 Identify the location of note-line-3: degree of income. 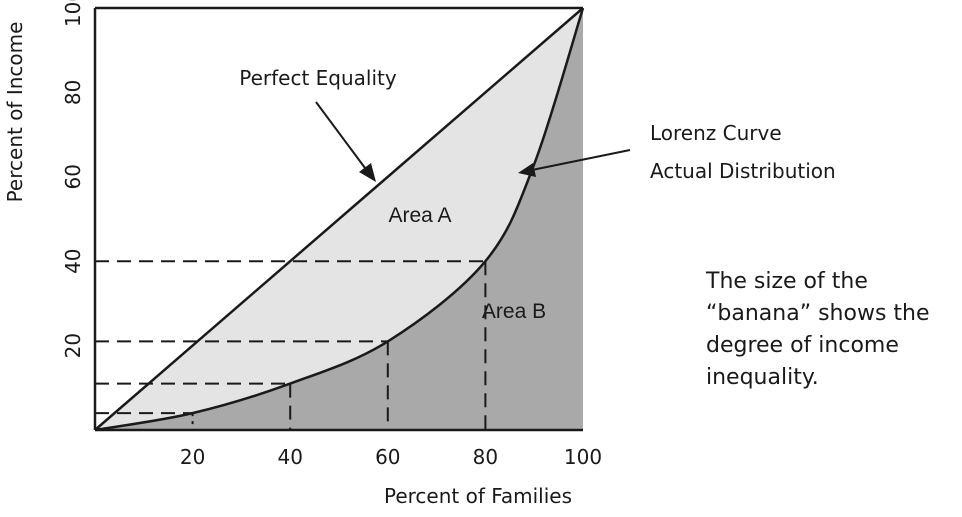
(802, 345).